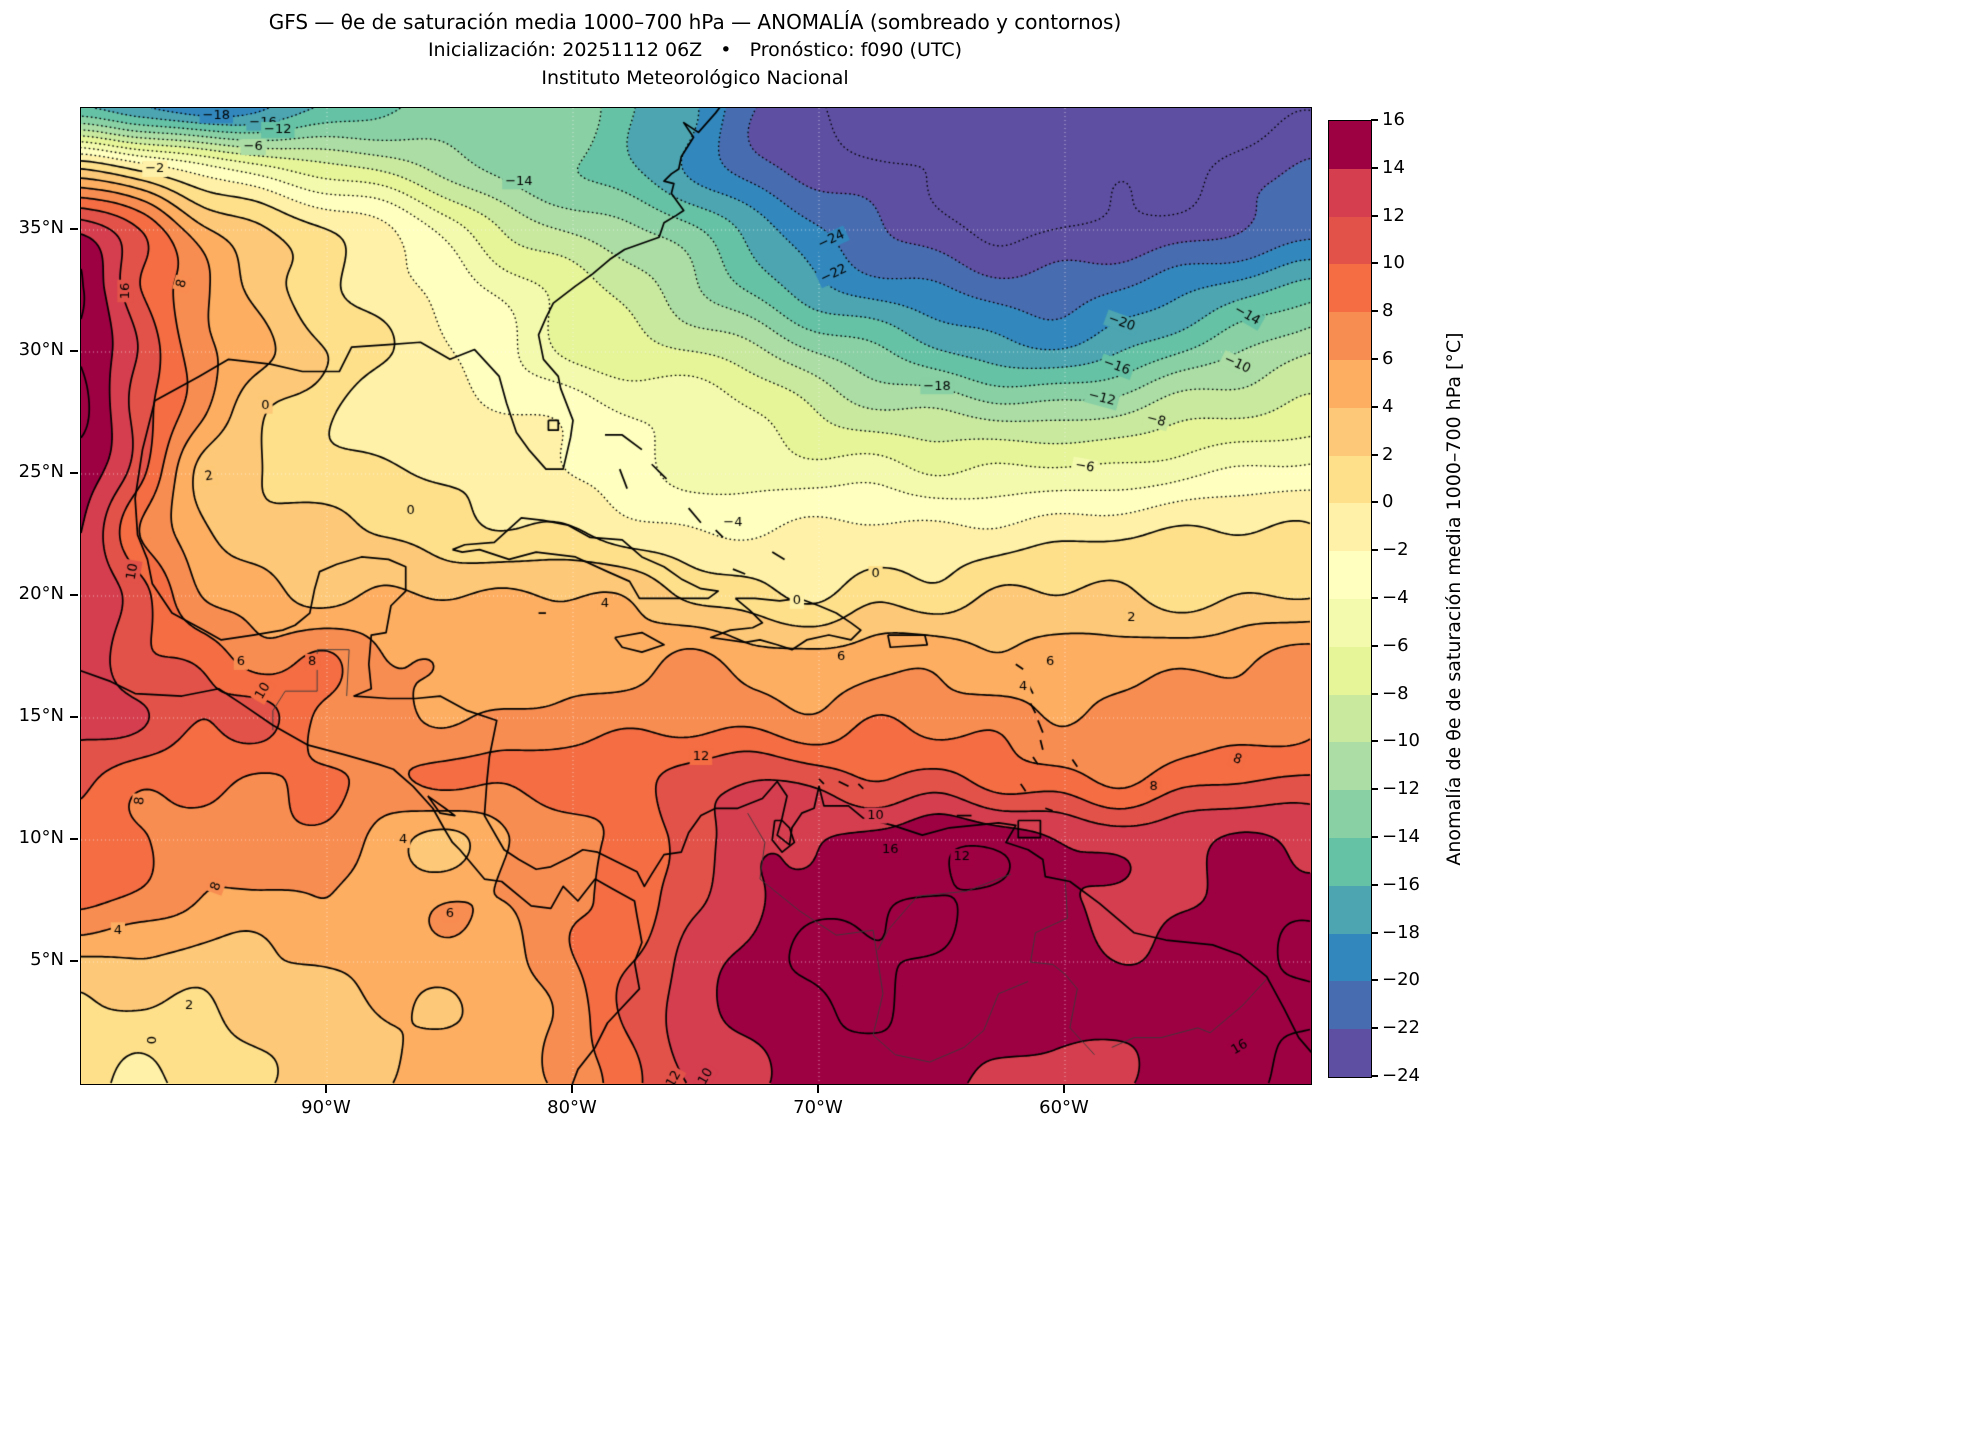  I want to click on colorbar-tick-label: −2, so click(1395, 550).